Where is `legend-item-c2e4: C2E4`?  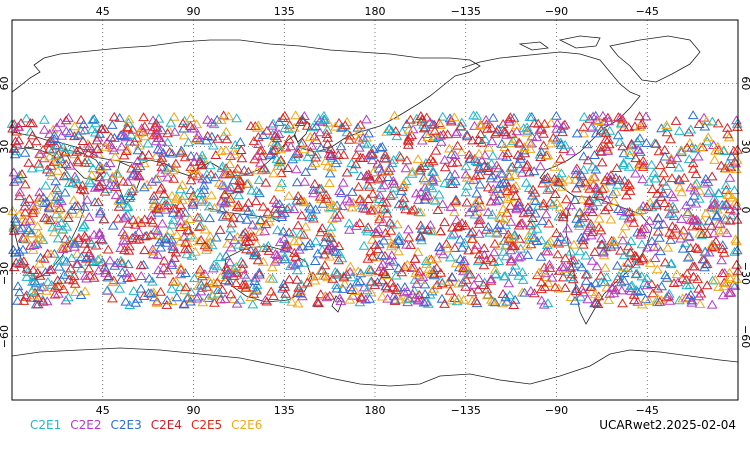
legend-item-c2e4: C2E4 is located at coordinates (166, 425).